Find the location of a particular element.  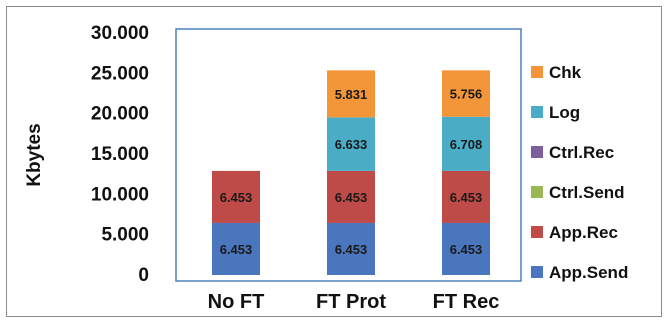

data-label: 5.831 is located at coordinates (351, 94).